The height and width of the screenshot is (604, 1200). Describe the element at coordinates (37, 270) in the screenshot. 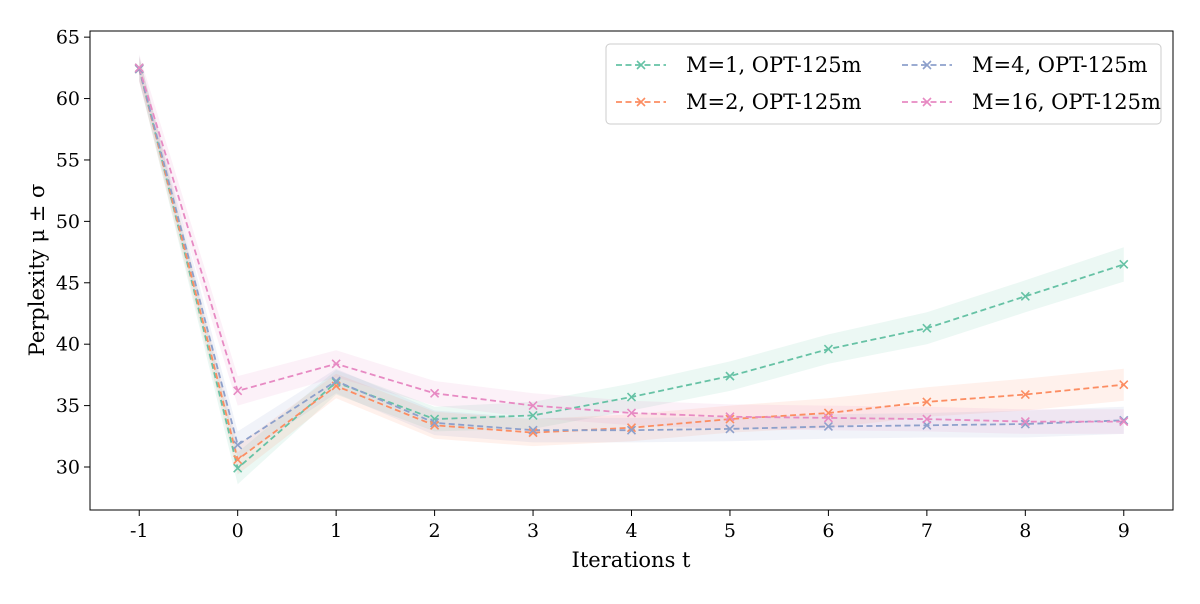

I see `y-axis-label: Perplexity μ ± σ` at that location.